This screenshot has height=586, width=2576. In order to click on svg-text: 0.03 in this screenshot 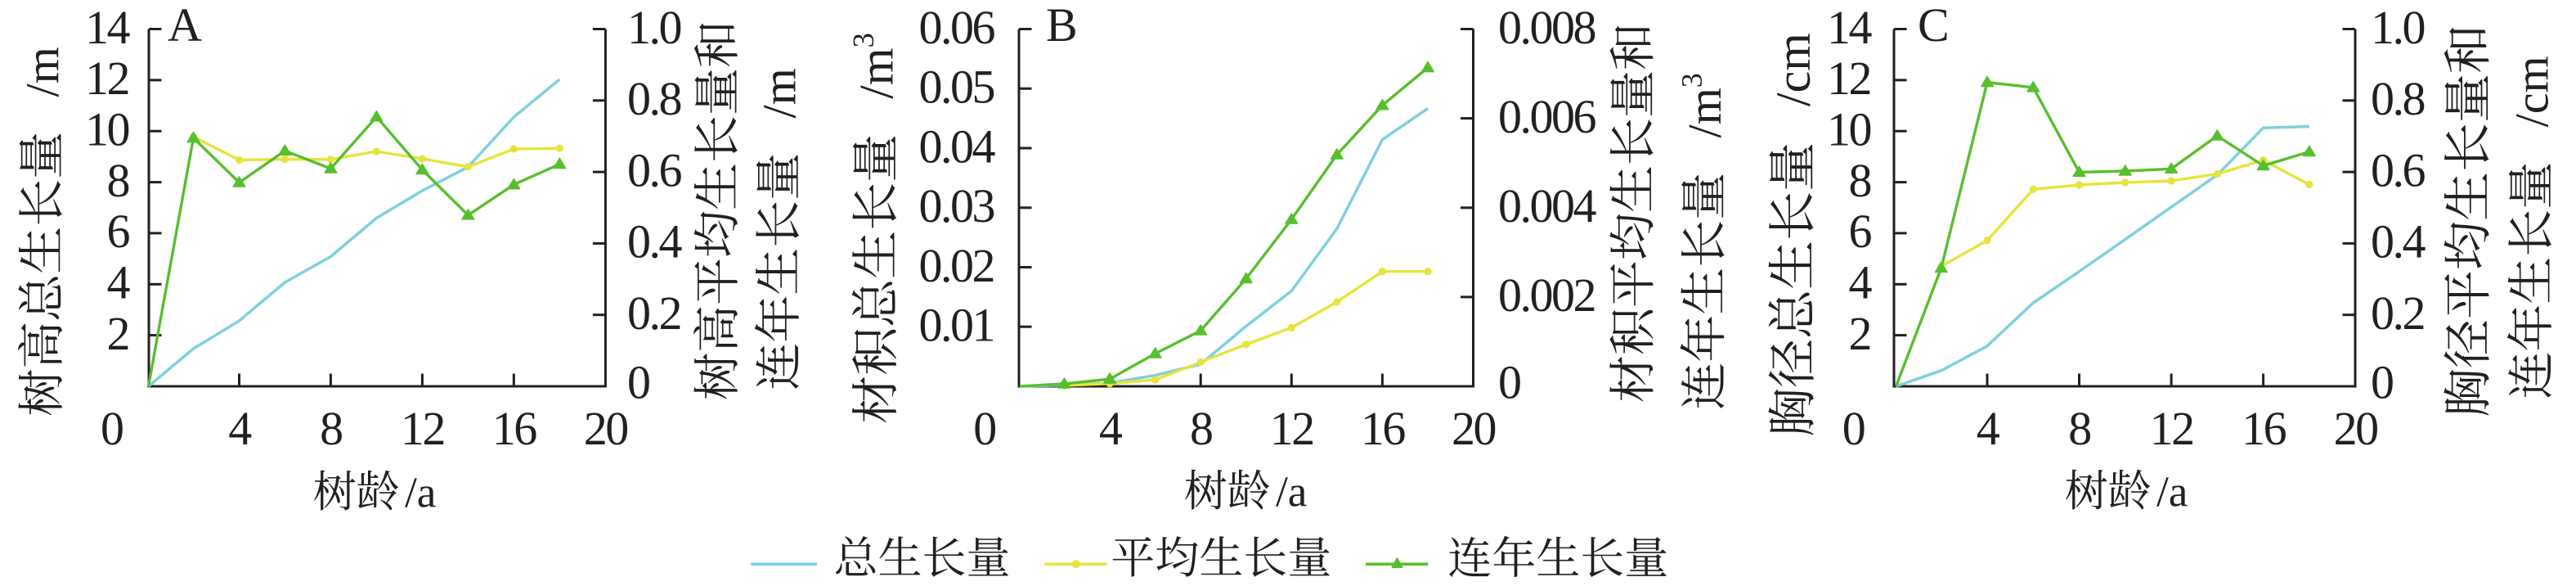, I will do `click(956, 205)`.